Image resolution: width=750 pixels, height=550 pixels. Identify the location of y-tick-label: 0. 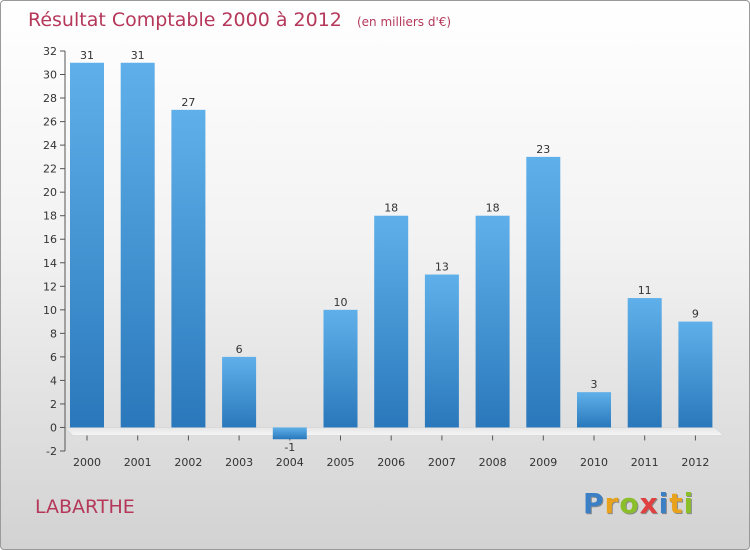
(53, 427).